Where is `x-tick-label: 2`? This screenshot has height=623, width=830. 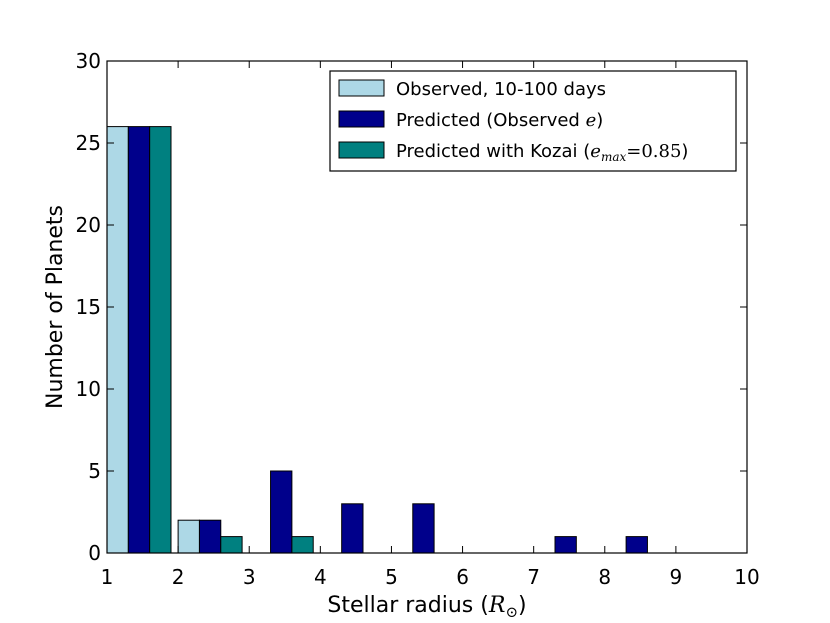 x-tick-label: 2 is located at coordinates (178, 577).